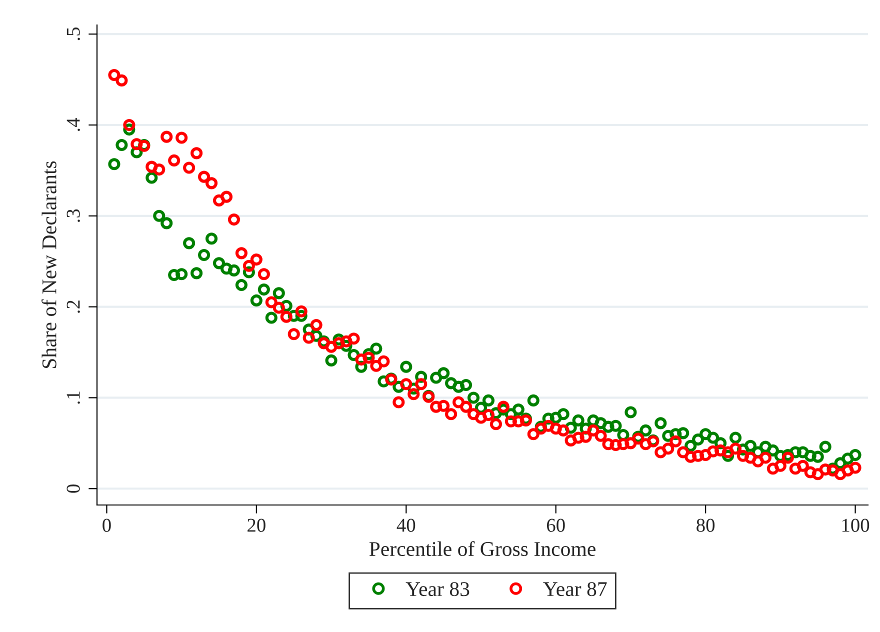  I want to click on y-tick-label: 0, so click(73, 488).